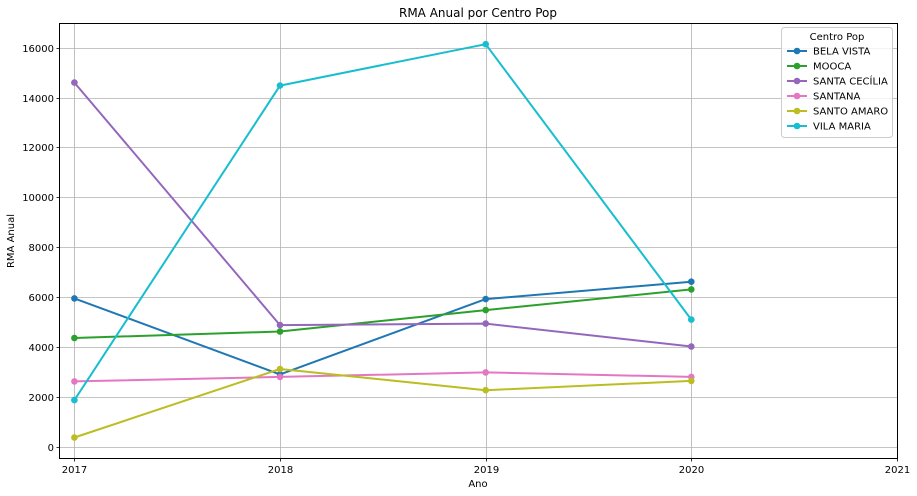 The height and width of the screenshot is (496, 917). What do you see at coordinates (38, 148) in the screenshot?
I see `y-tick-label: 12000` at bounding box center [38, 148].